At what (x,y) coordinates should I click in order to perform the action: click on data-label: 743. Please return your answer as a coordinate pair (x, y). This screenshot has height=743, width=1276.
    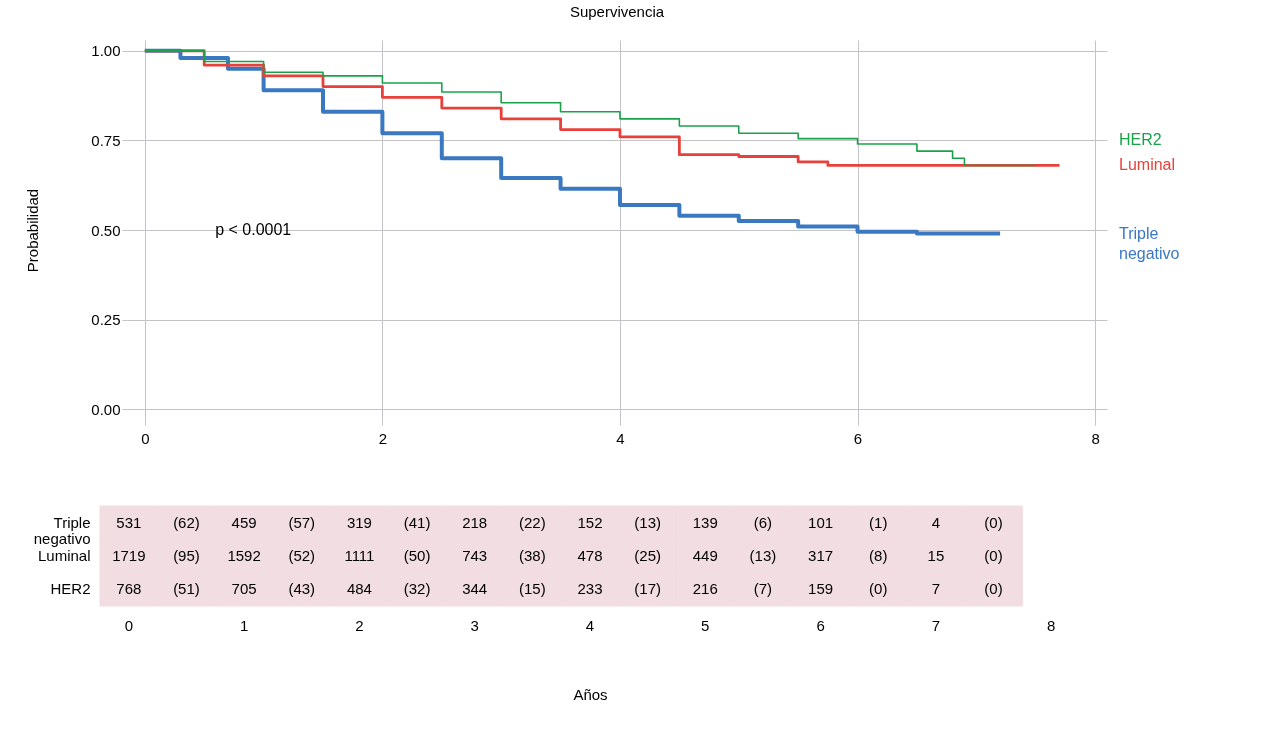
    Looking at the image, I should click on (475, 555).